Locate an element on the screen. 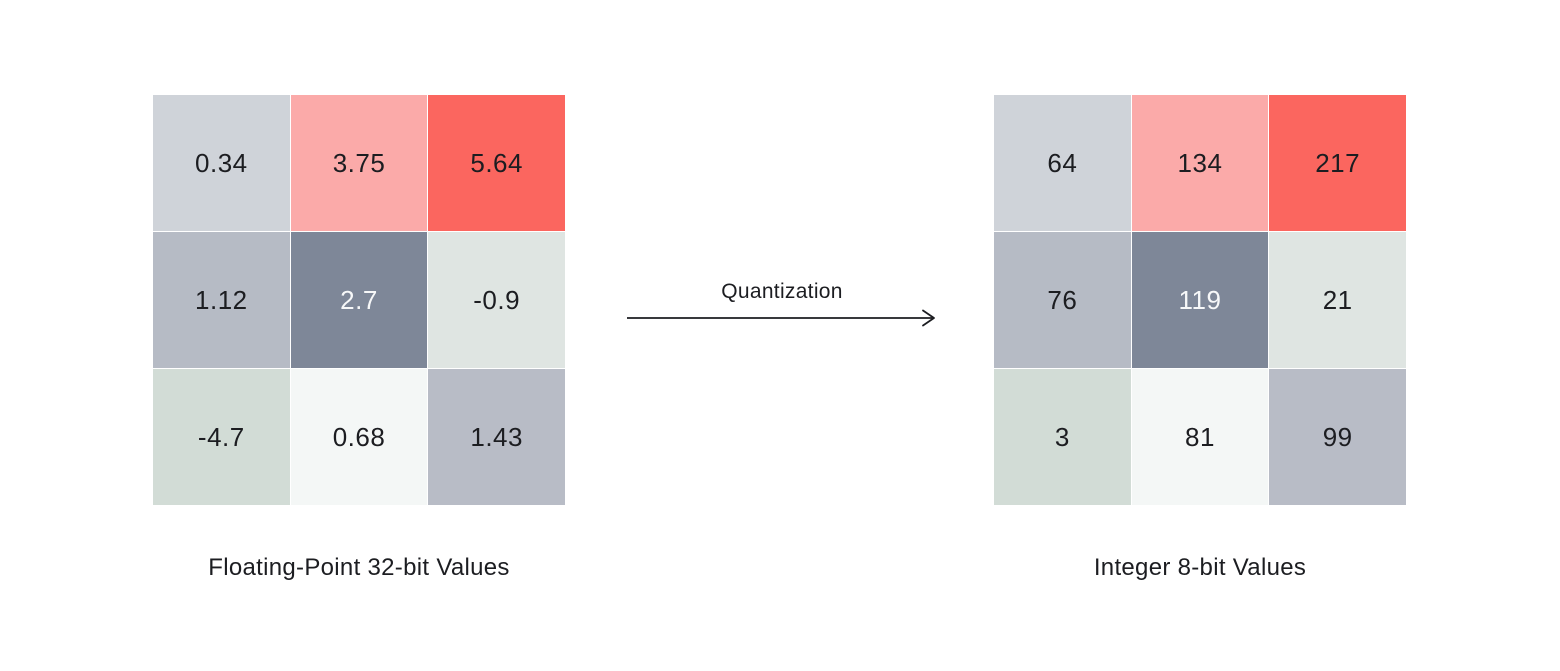 The width and height of the screenshot is (1560, 671). matrix-cell: 0.68 is located at coordinates (359, 437).